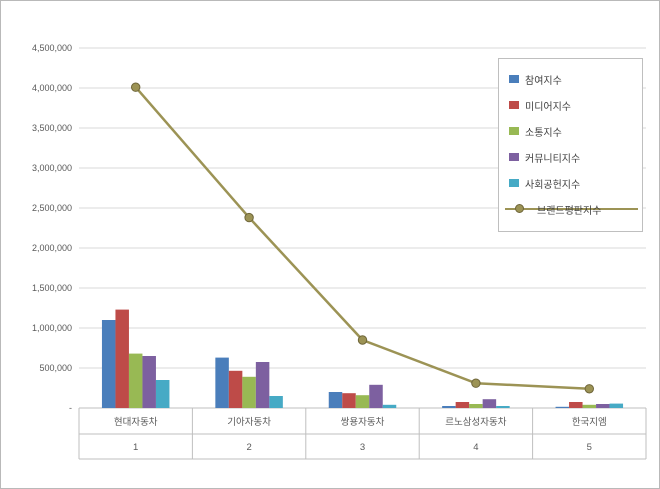 The height and width of the screenshot is (489, 660). What do you see at coordinates (136, 422) in the screenshot?
I see `category-label: 현대자동차` at bounding box center [136, 422].